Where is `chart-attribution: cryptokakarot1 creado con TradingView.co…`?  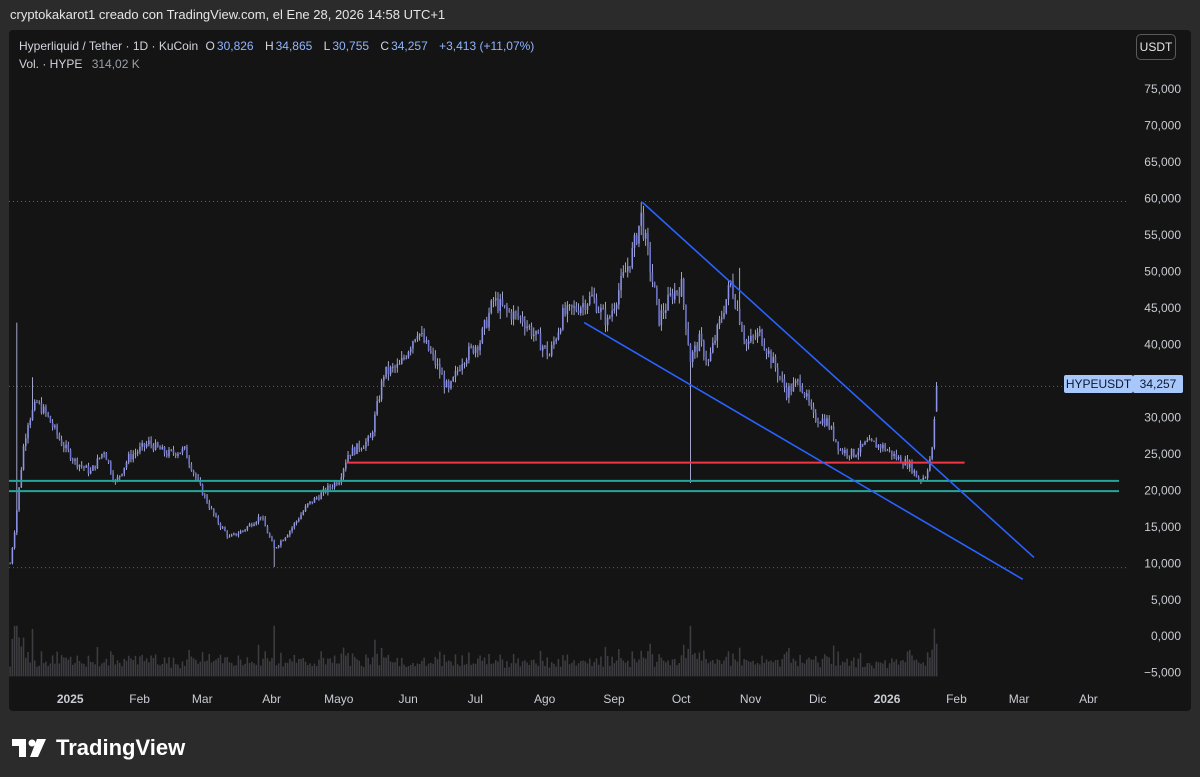 chart-attribution: cryptokakarot1 creado con TradingView.co… is located at coordinates (228, 14).